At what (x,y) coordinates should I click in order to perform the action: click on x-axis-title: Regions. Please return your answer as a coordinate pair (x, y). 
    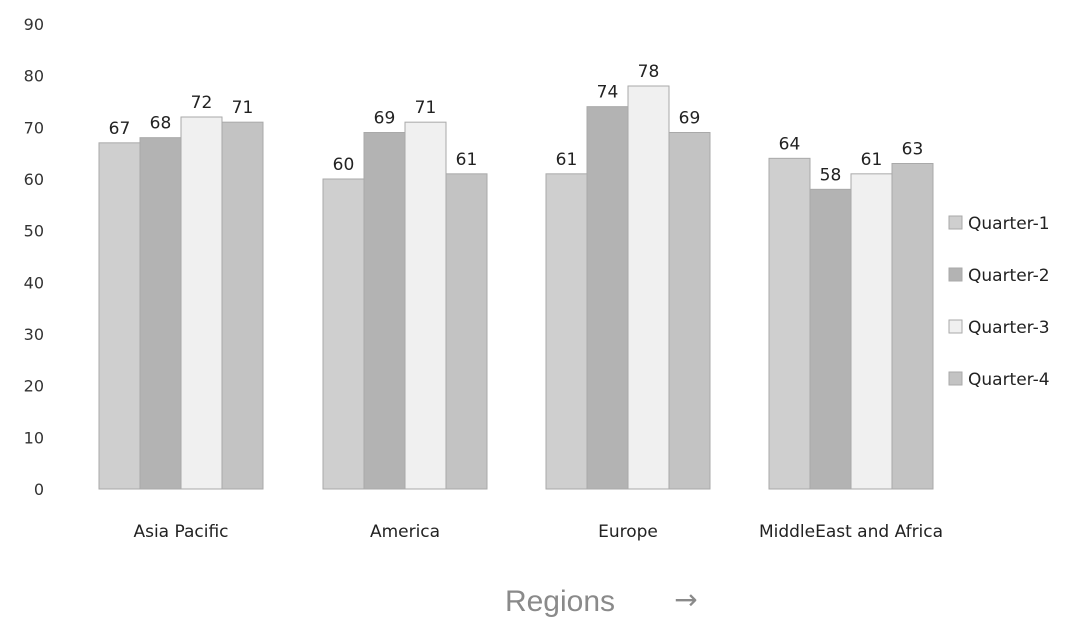
    Looking at the image, I should click on (560, 601).